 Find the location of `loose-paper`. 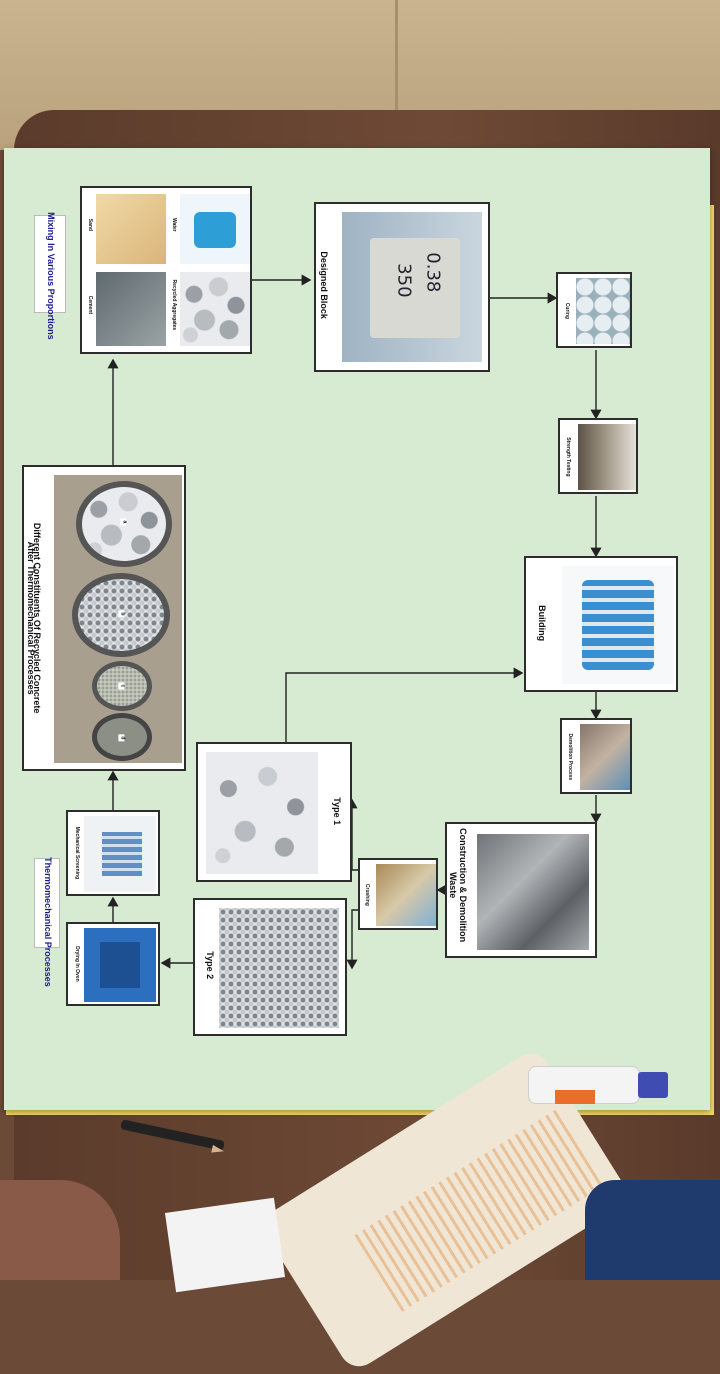

loose-paper is located at coordinates (225, 1245).